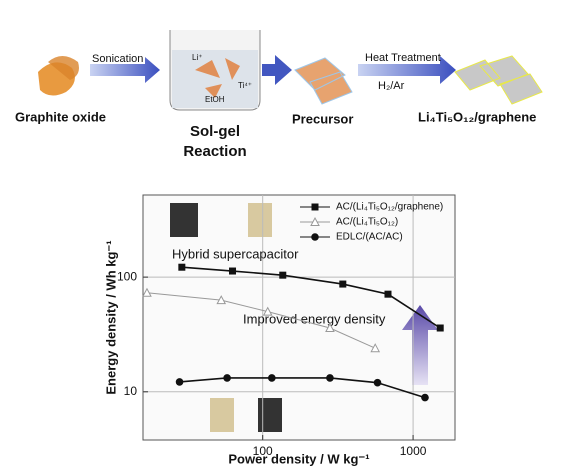  What do you see at coordinates (235, 253) in the screenshot?
I see `annotation: Hybrid supercapacitor` at bounding box center [235, 253].